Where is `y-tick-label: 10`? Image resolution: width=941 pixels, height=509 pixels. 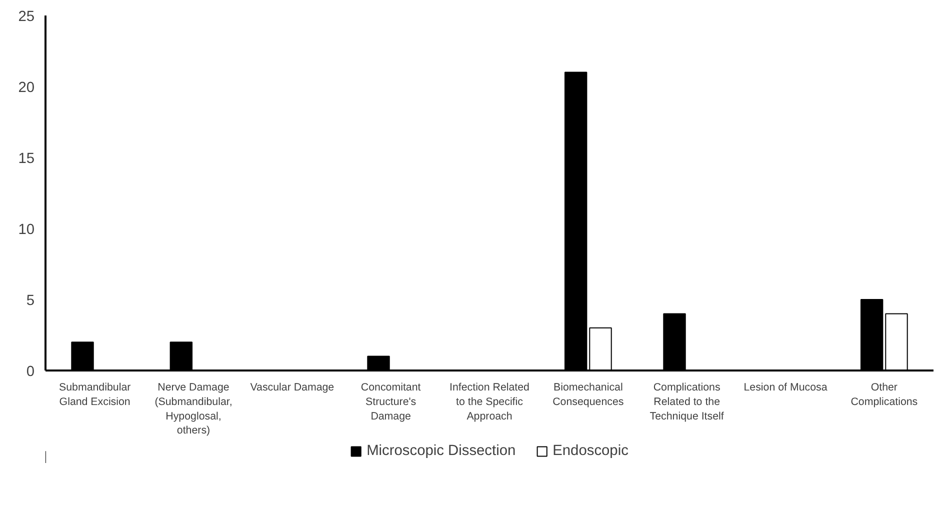
y-tick-label: 10 is located at coordinates (26, 230).